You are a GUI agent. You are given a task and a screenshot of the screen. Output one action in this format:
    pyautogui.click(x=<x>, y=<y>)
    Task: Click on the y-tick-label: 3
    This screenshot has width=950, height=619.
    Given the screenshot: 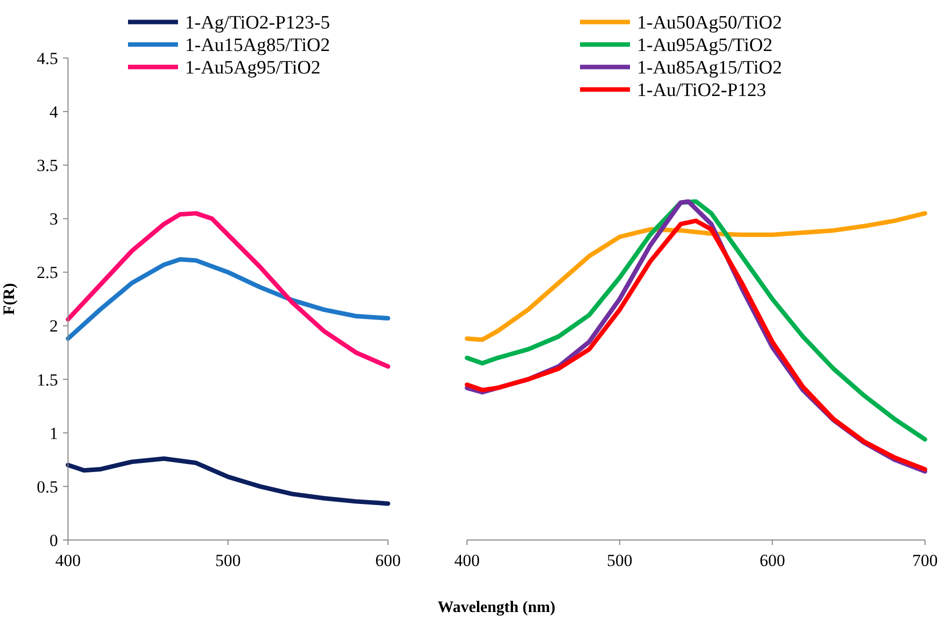 What is the action you would take?
    pyautogui.click(x=54, y=219)
    